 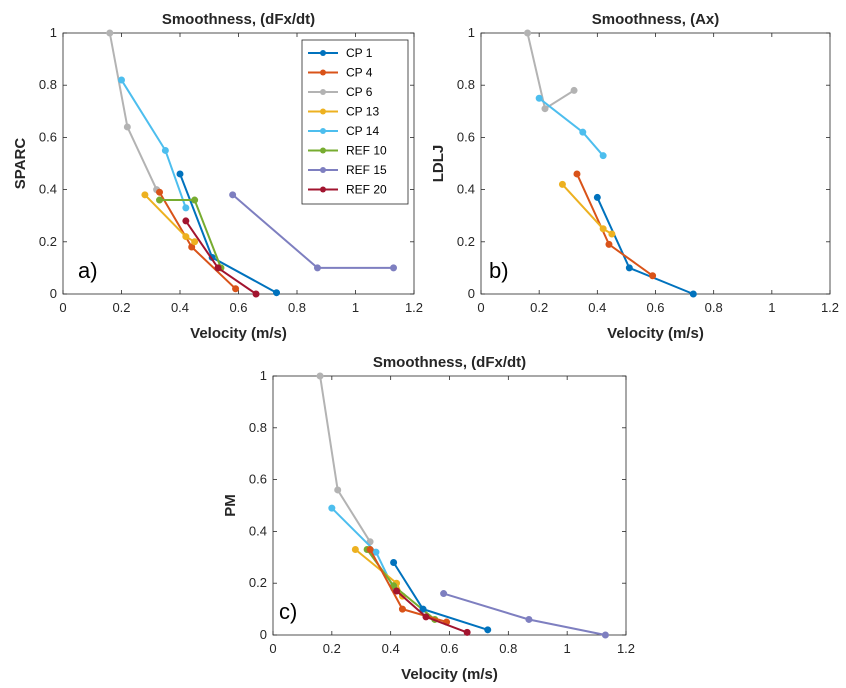 I want to click on legend-entry-ref-15: REF 15, so click(x=347, y=170).